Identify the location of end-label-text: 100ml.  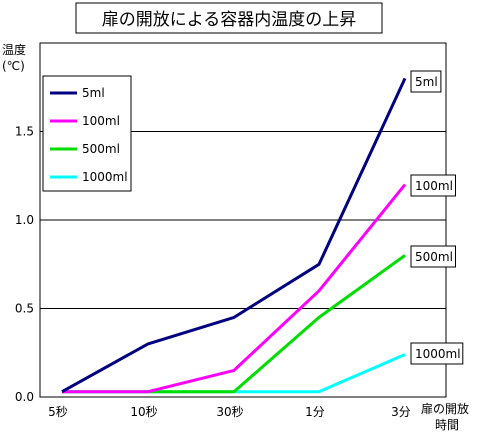
(434, 186).